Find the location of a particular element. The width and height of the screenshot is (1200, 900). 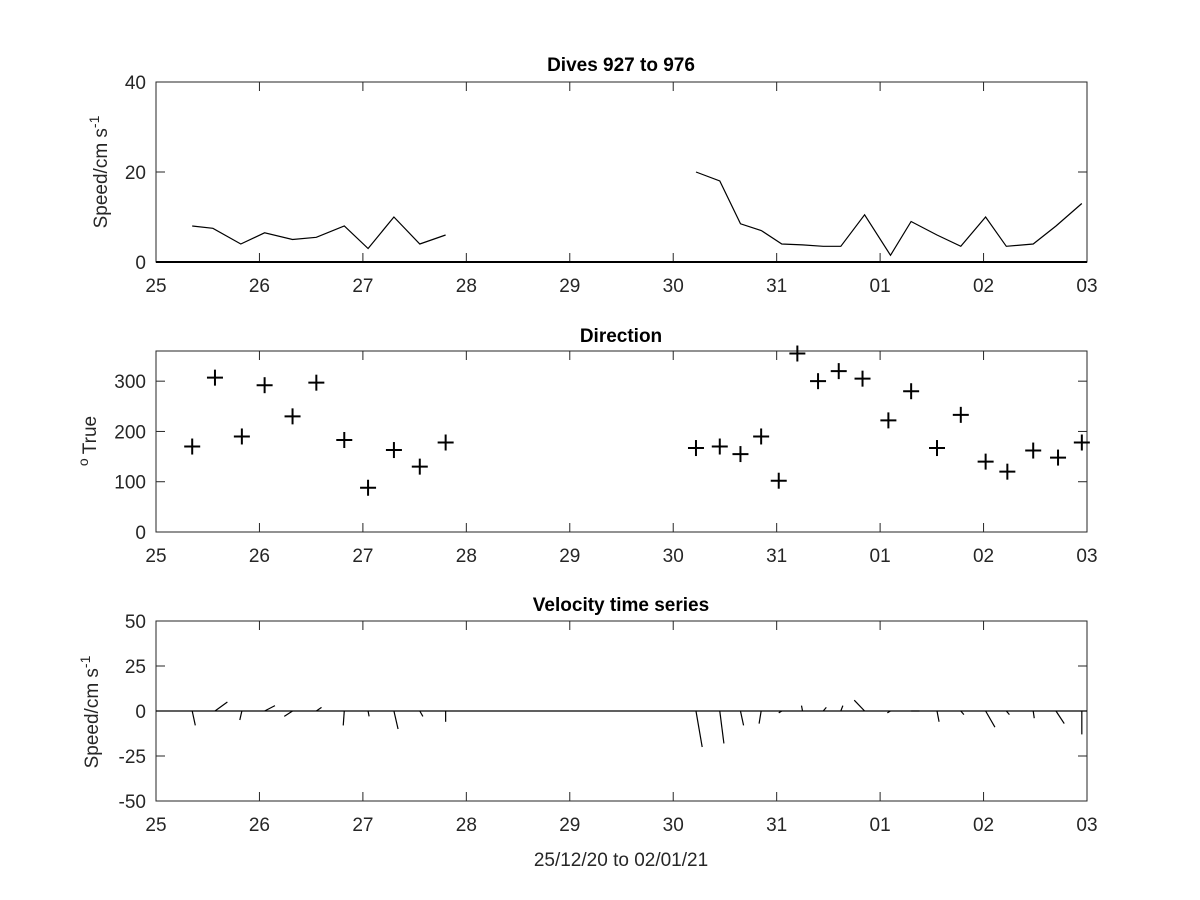

direction-x-tick-label: 01 is located at coordinates (880, 556).